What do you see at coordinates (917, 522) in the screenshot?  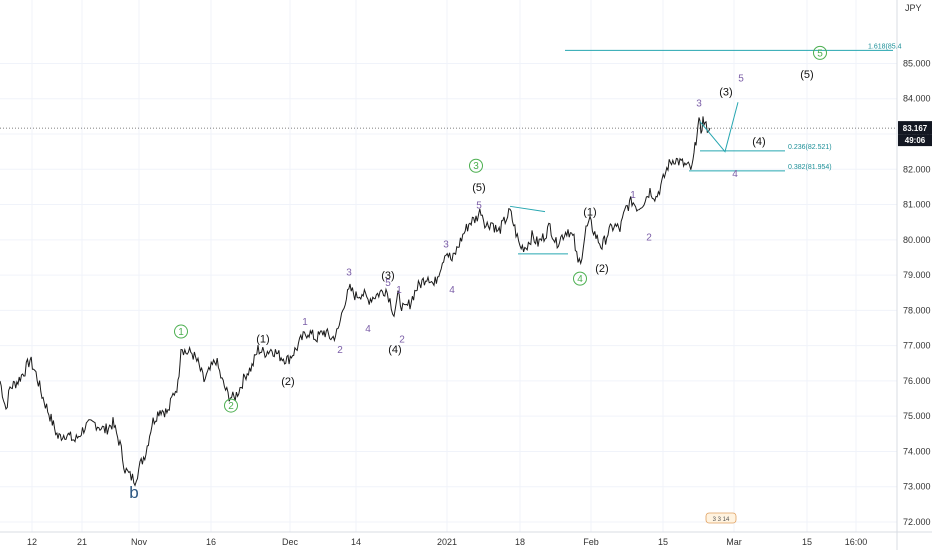 I see `y-tick-label: 72.000` at bounding box center [917, 522].